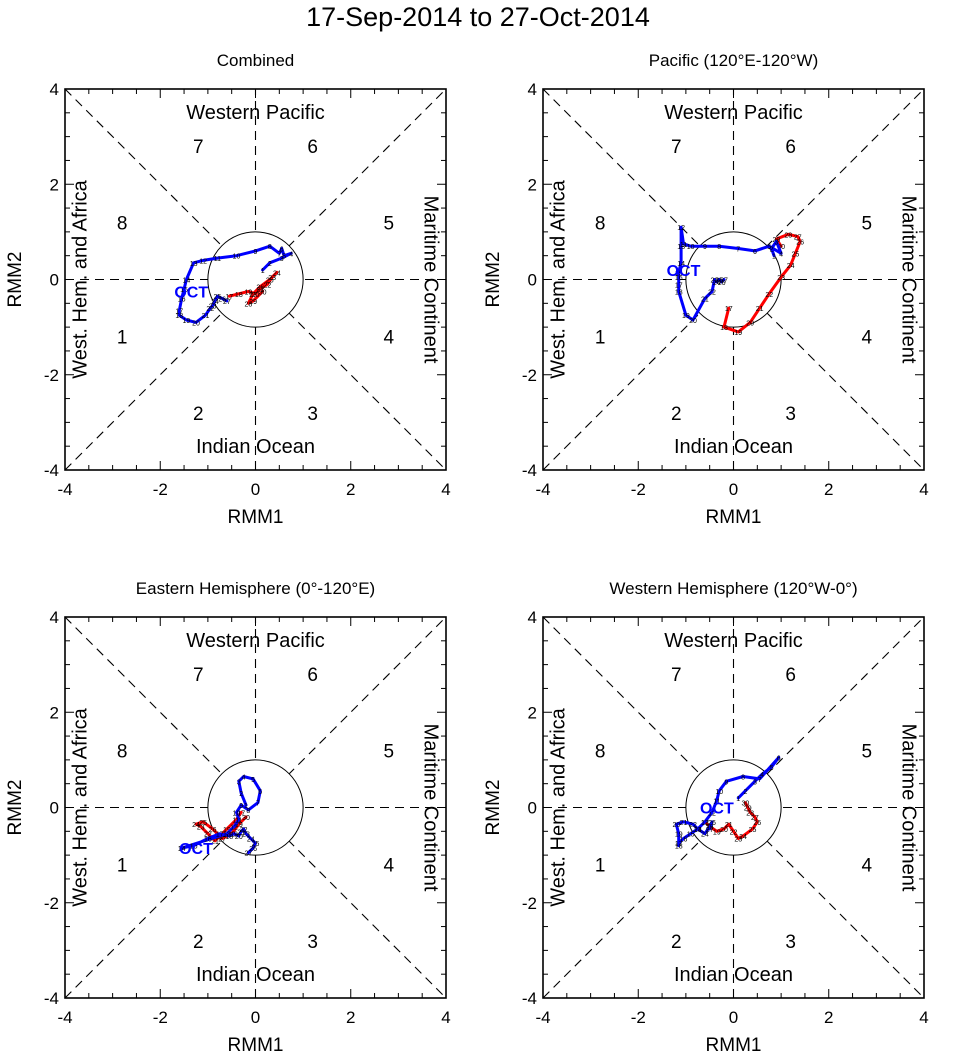 Image resolution: width=956 pixels, height=1061 pixels. What do you see at coordinates (717, 809) in the screenshot?
I see `month-label-oct: OCT` at bounding box center [717, 809].